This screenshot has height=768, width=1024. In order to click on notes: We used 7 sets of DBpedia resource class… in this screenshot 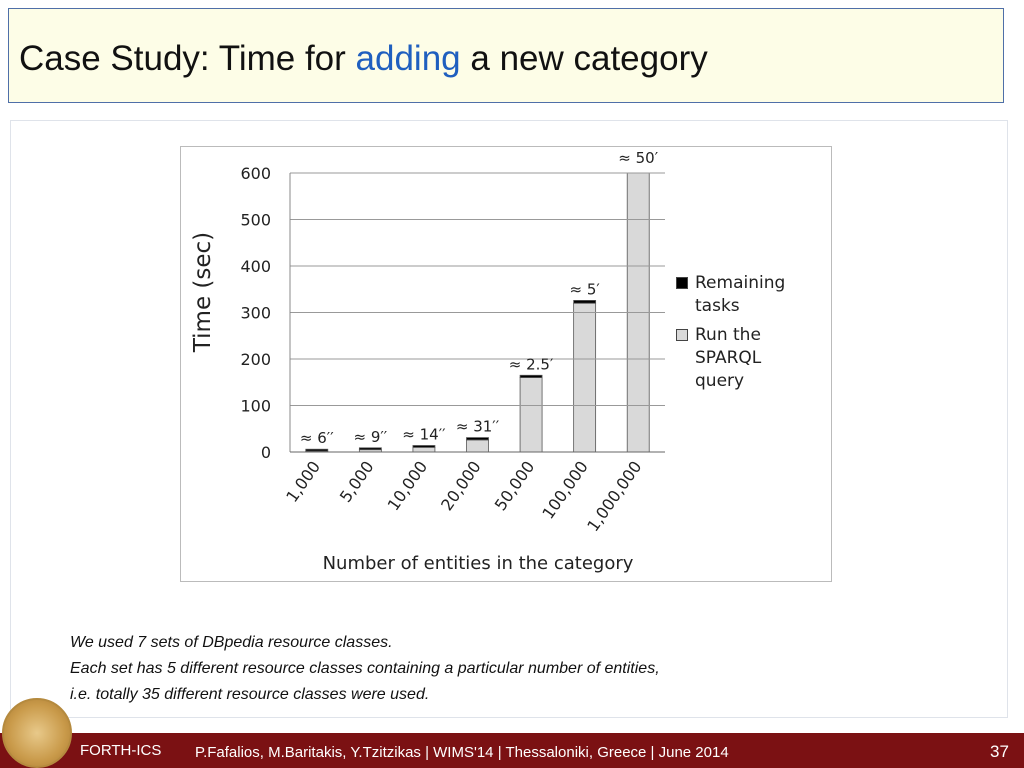, I will do `click(365, 669)`.